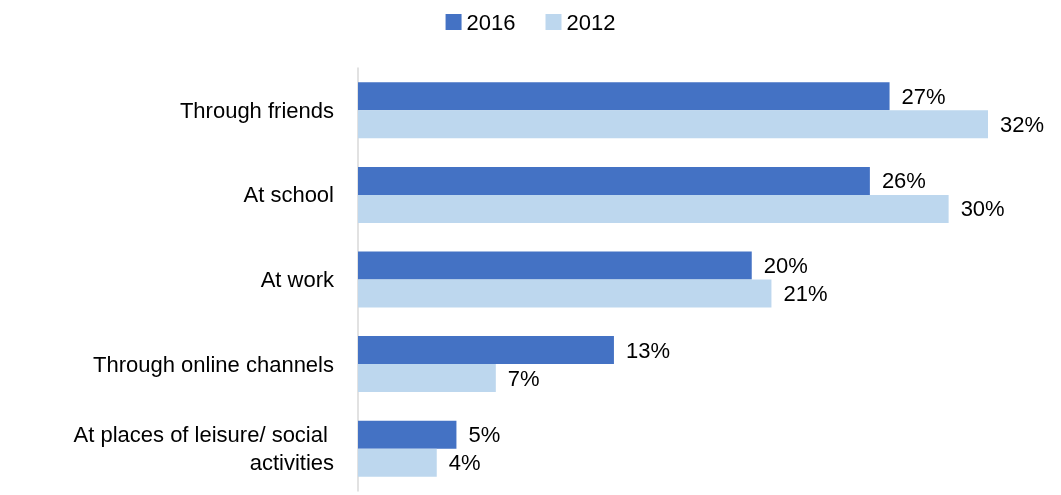 This screenshot has height=495, width=1061. I want to click on data-label: 5%, so click(484, 435).